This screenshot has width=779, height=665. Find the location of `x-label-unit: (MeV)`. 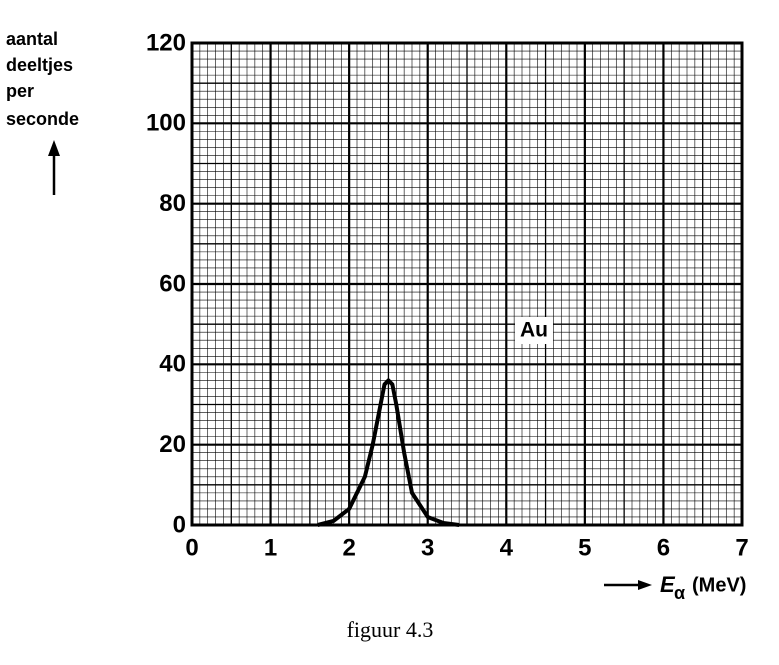

x-label-unit: (MeV) is located at coordinates (719, 585).